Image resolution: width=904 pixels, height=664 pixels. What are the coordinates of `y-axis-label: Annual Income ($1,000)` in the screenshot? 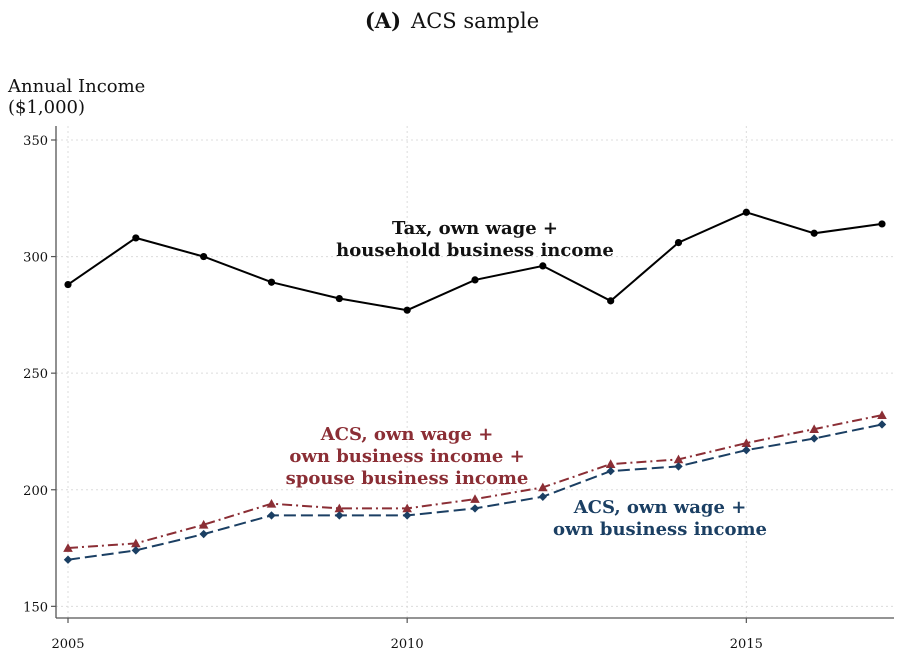 It's located at (76, 97).